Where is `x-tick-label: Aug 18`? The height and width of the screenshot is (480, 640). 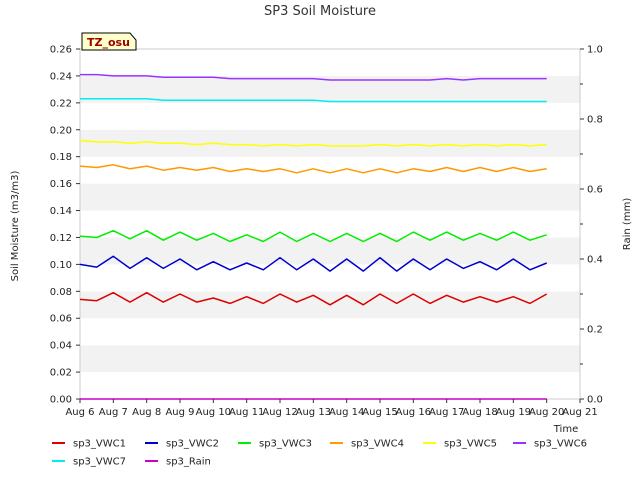 x-tick-label: Aug 18 is located at coordinates (479, 412).